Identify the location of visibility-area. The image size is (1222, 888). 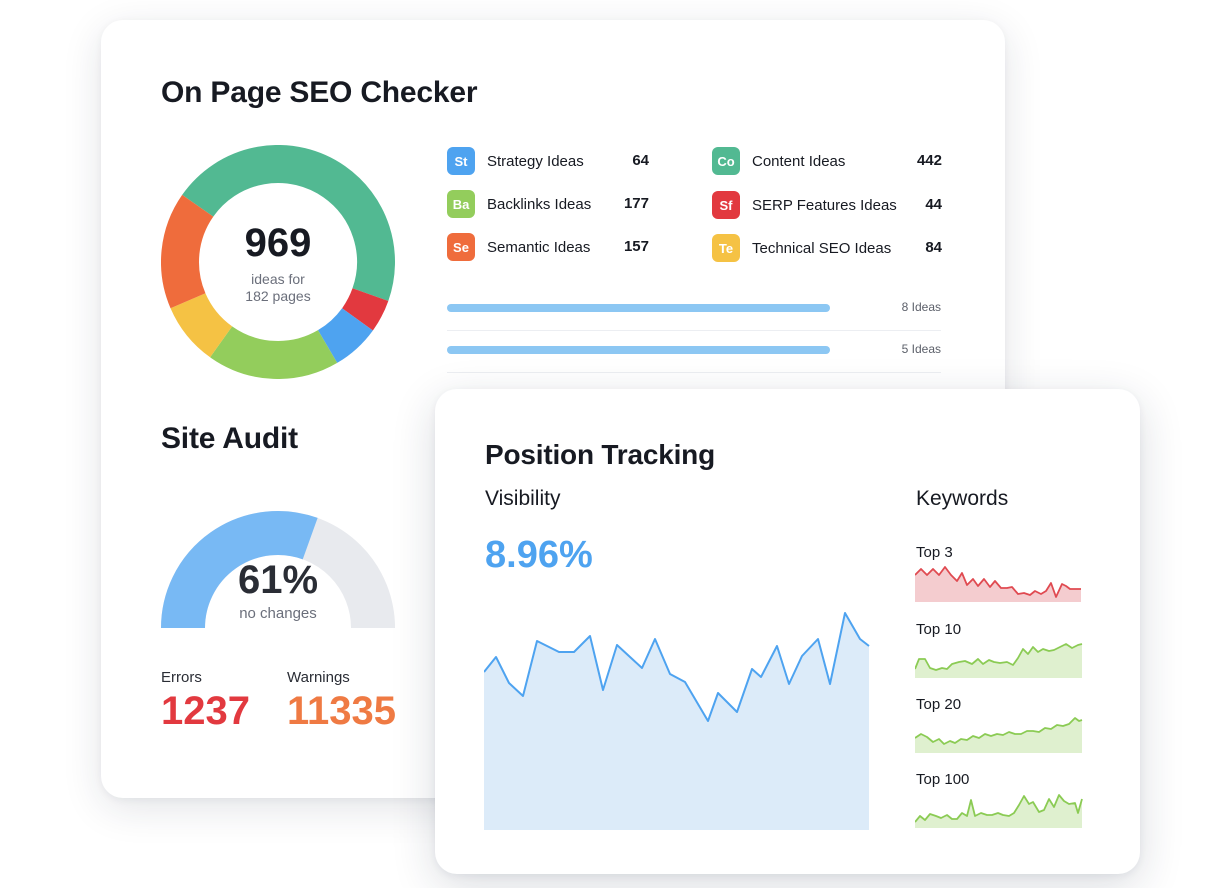
(676, 721).